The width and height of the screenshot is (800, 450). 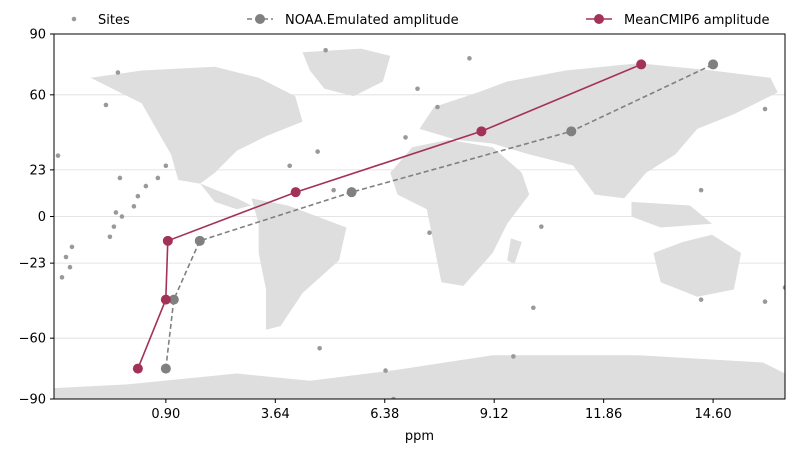 What do you see at coordinates (37, 95) in the screenshot?
I see `y-tick-label: 60` at bounding box center [37, 95].